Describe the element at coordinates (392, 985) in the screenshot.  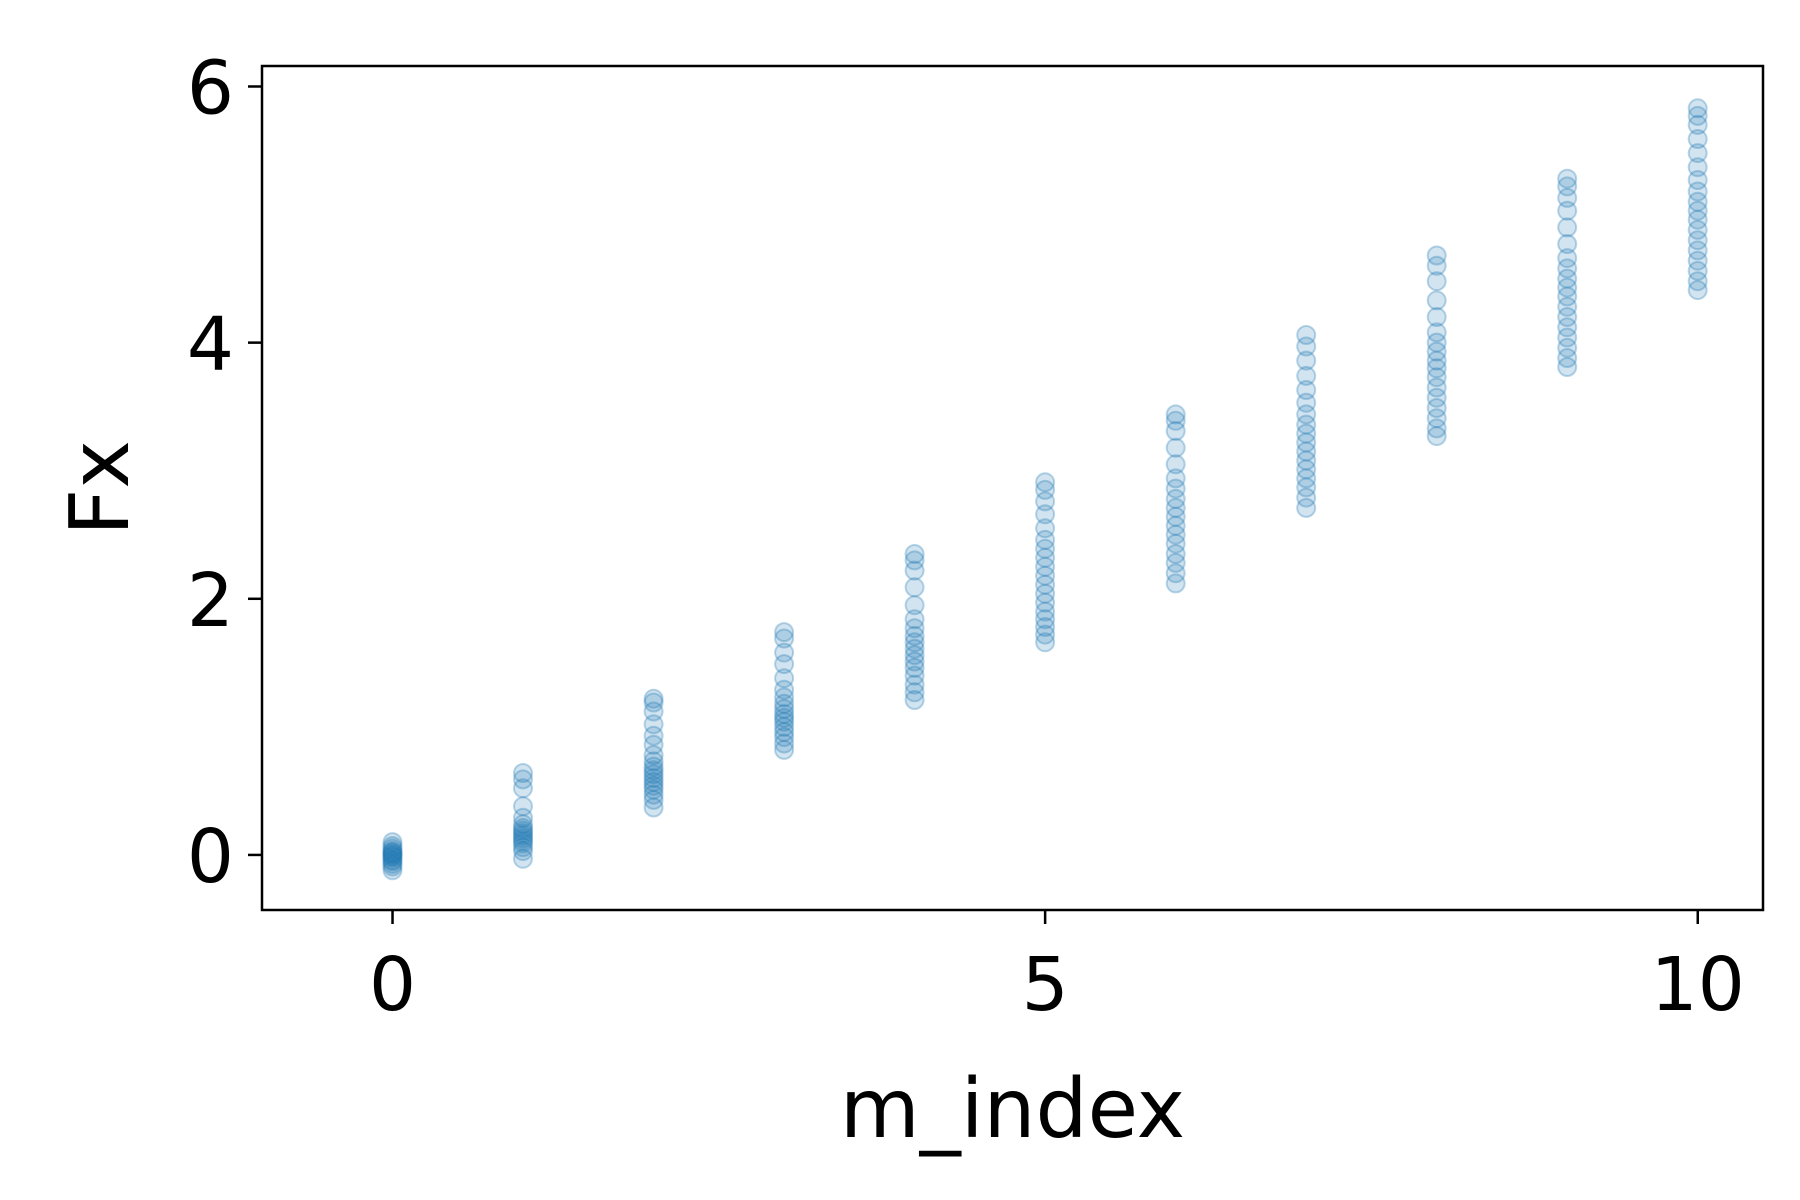
I see `x-tick-label: 0` at that location.